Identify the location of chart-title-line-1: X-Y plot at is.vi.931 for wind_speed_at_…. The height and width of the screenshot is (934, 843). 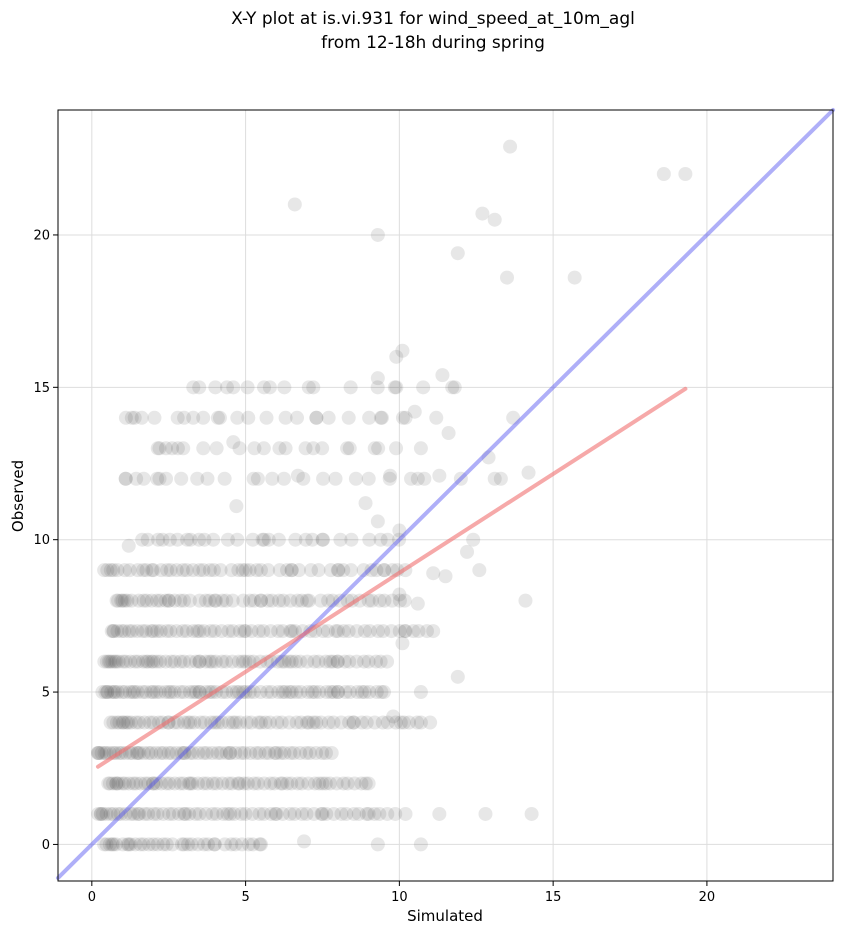
(433, 19).